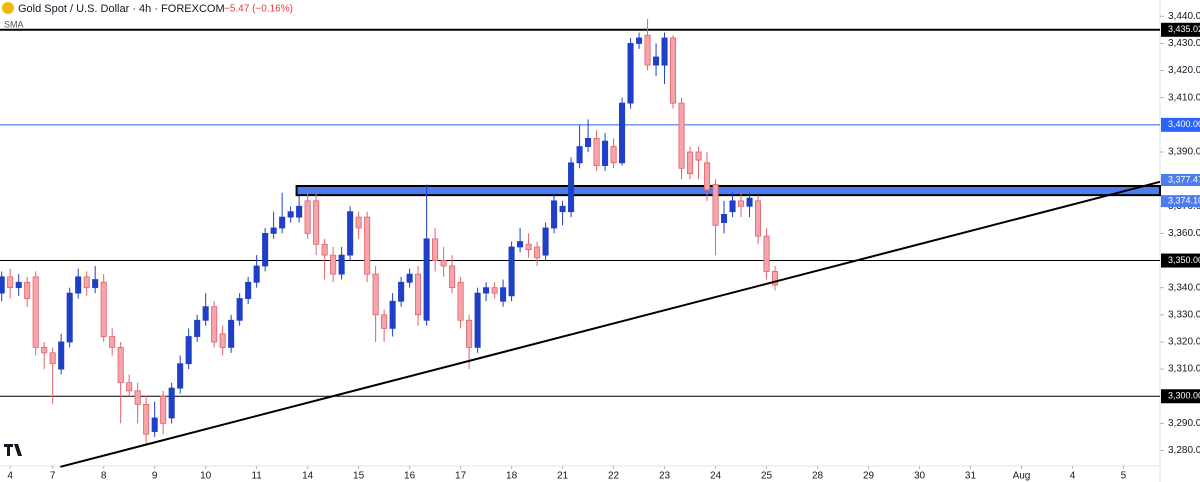 This screenshot has height=482, width=1200. I want to click on y-tick-label: 3,310.00, so click(1184, 369).